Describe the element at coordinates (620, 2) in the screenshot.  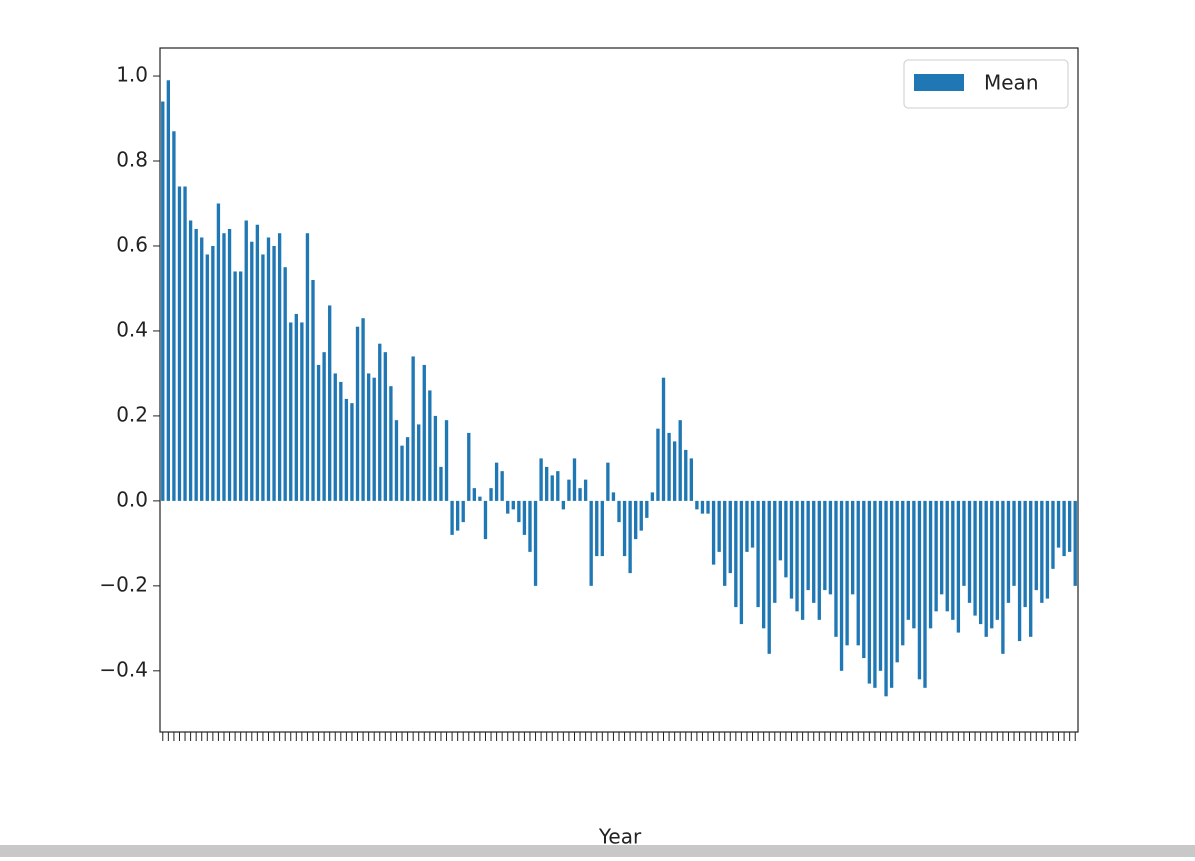
I see `chart-title: Year` at that location.